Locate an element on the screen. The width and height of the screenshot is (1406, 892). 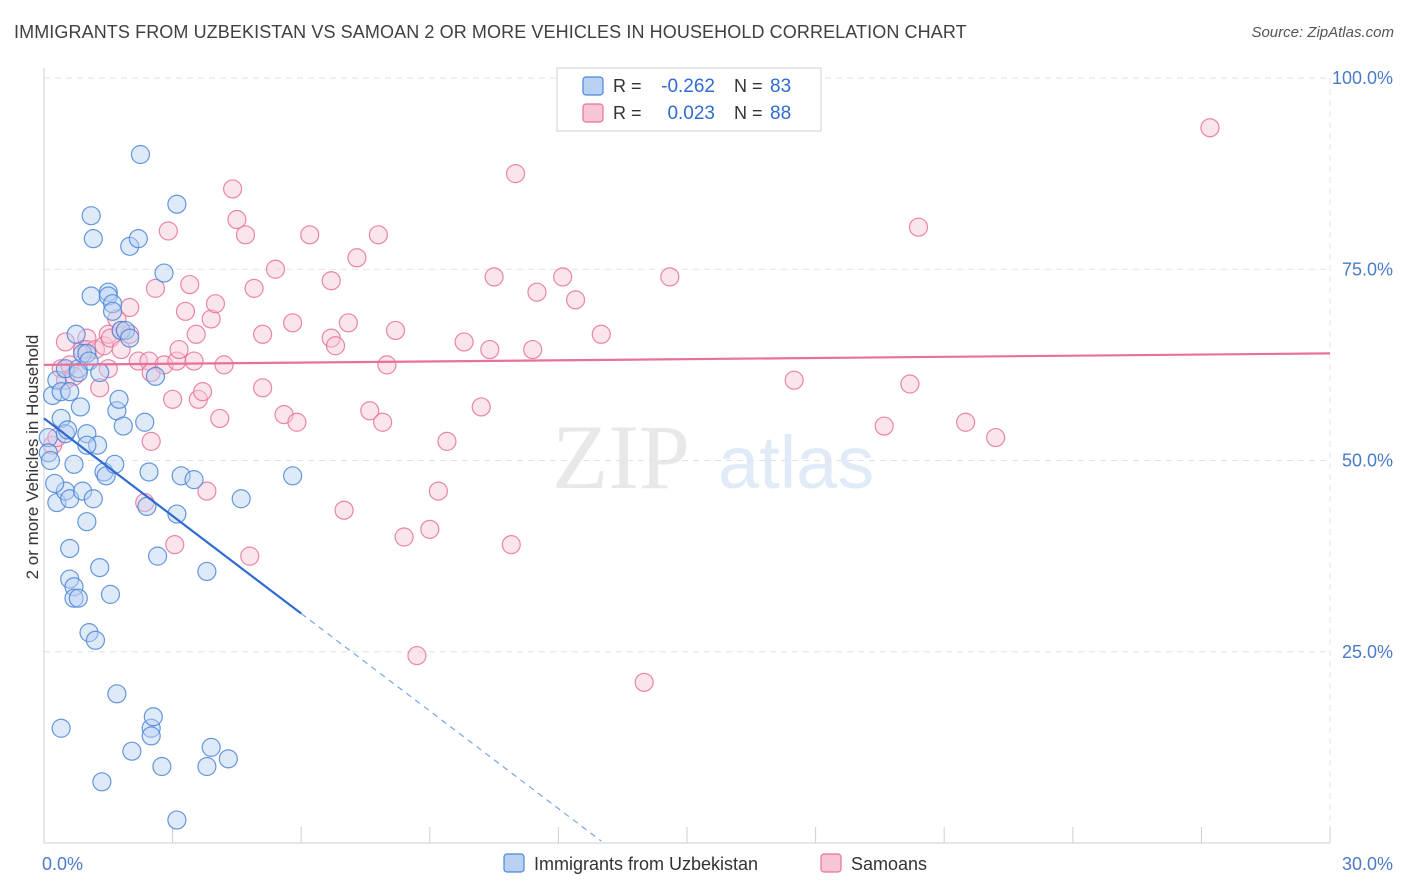
watermark: ZIP atlas is located at coordinates (713, 457).